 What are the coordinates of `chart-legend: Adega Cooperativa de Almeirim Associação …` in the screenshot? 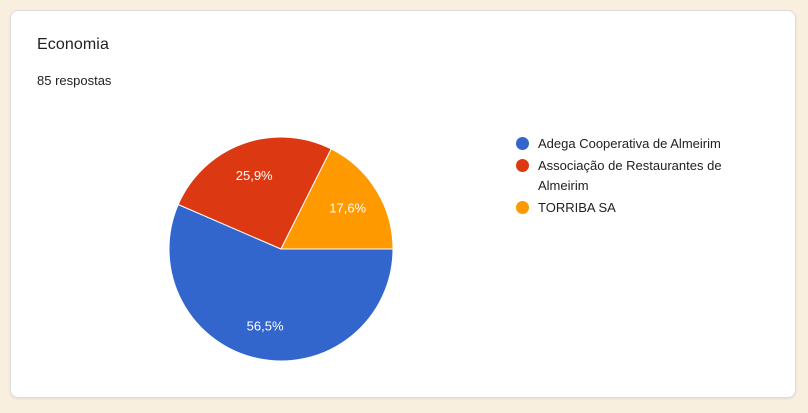 It's located at (647, 177).